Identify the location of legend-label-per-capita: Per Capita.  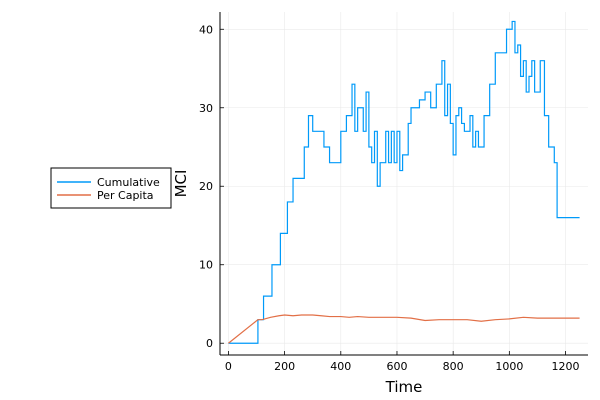
(125, 195).